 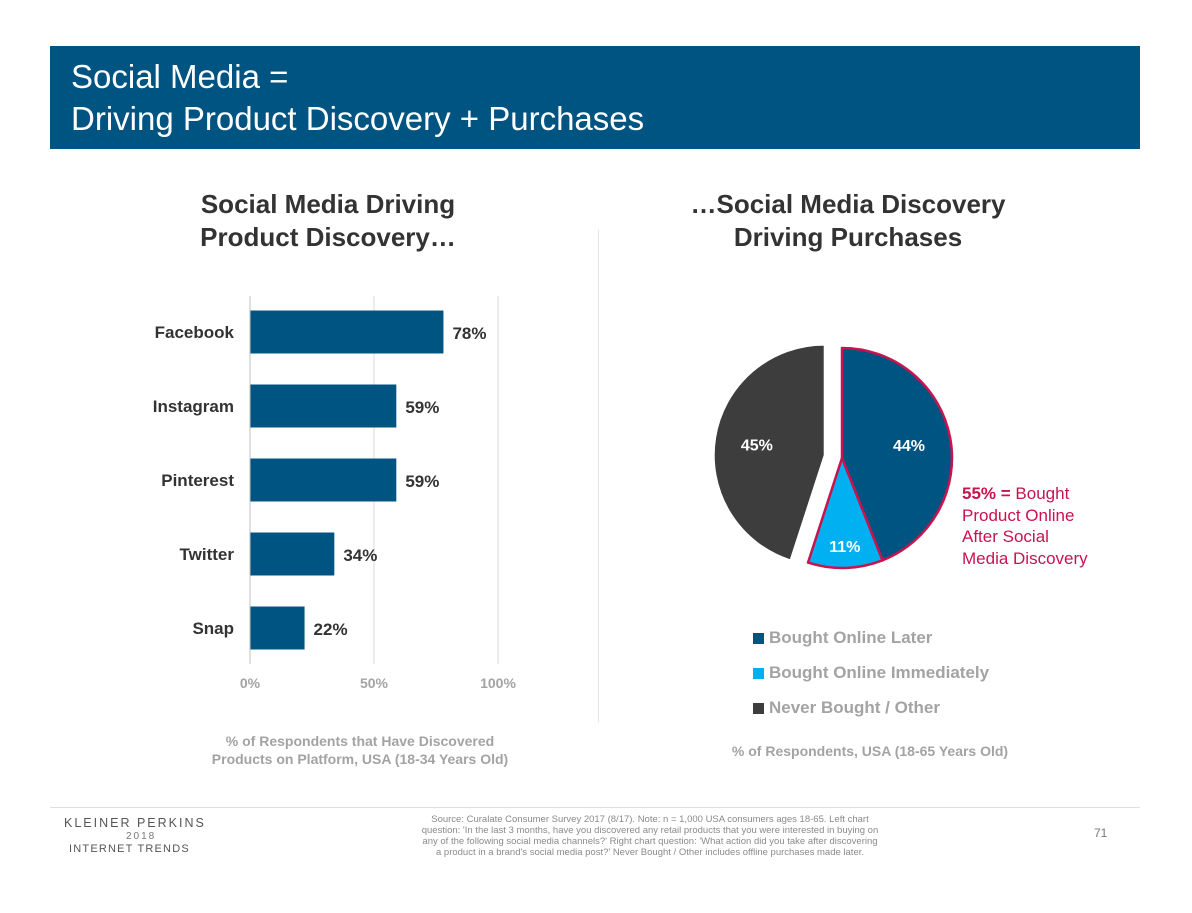 I want to click on category-label: Pinterest, so click(x=197, y=480).